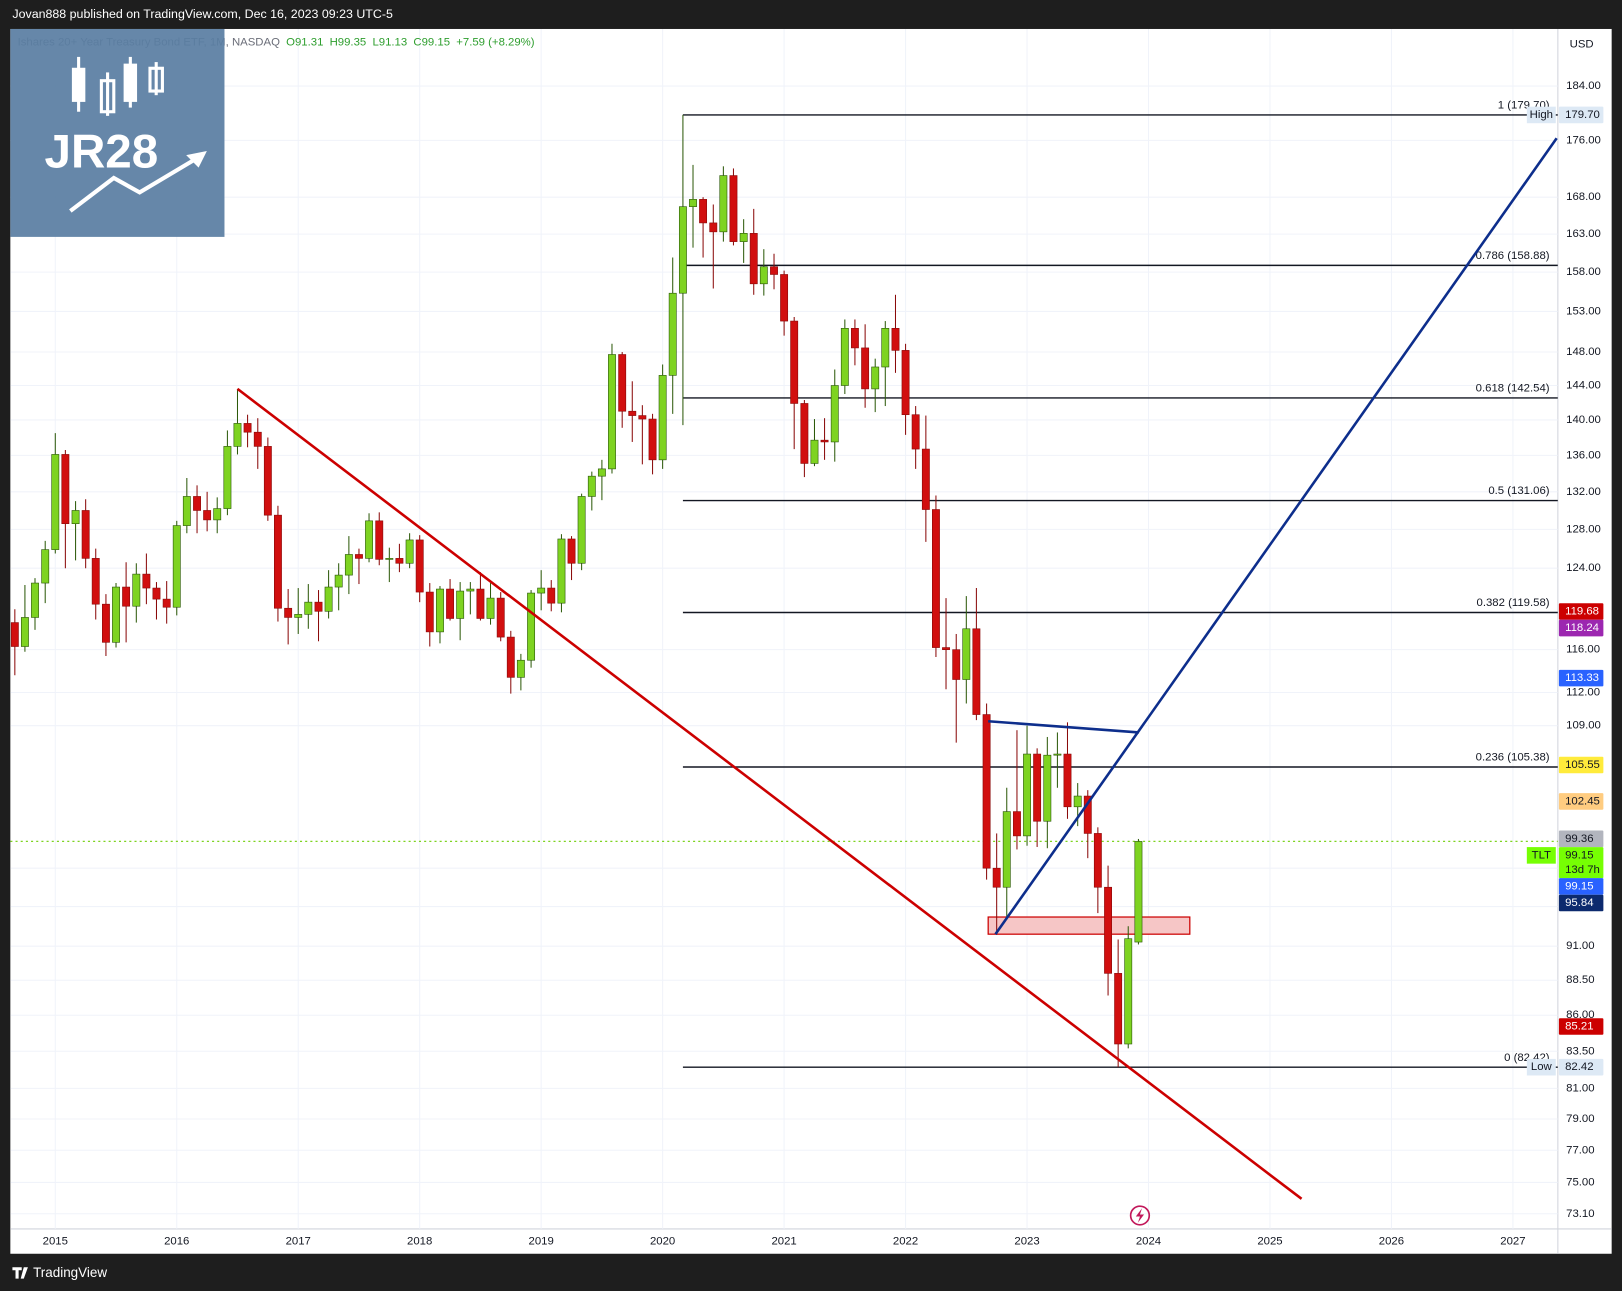 The image size is (1622, 1291). What do you see at coordinates (1579, 1067) in the screenshot?
I see `price-tag-label: 82.42` at bounding box center [1579, 1067].